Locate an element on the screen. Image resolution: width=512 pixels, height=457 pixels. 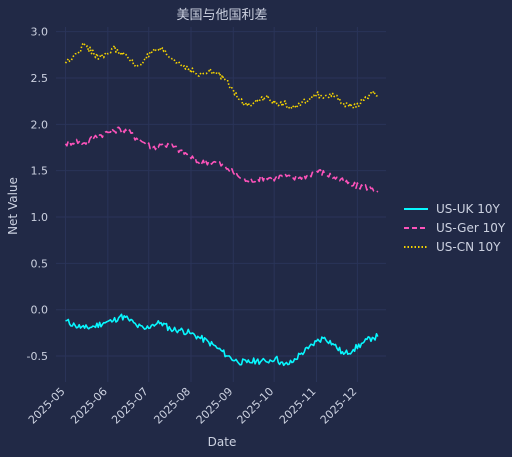
y-tick-label: 1.5 is located at coordinates (40, 171).